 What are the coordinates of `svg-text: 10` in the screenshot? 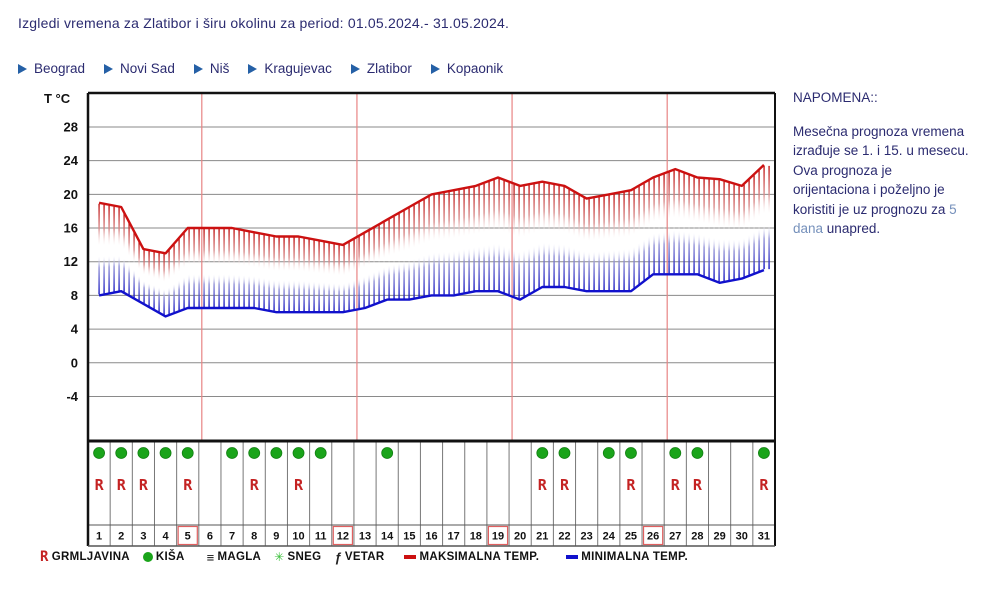 It's located at (298, 537).